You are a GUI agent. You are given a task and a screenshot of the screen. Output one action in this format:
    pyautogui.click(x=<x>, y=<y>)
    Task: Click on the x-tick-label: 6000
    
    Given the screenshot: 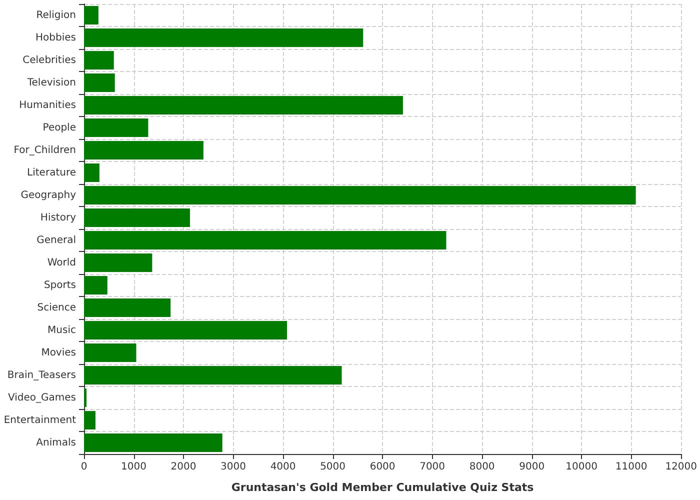 What is the action you would take?
    pyautogui.click(x=383, y=467)
    